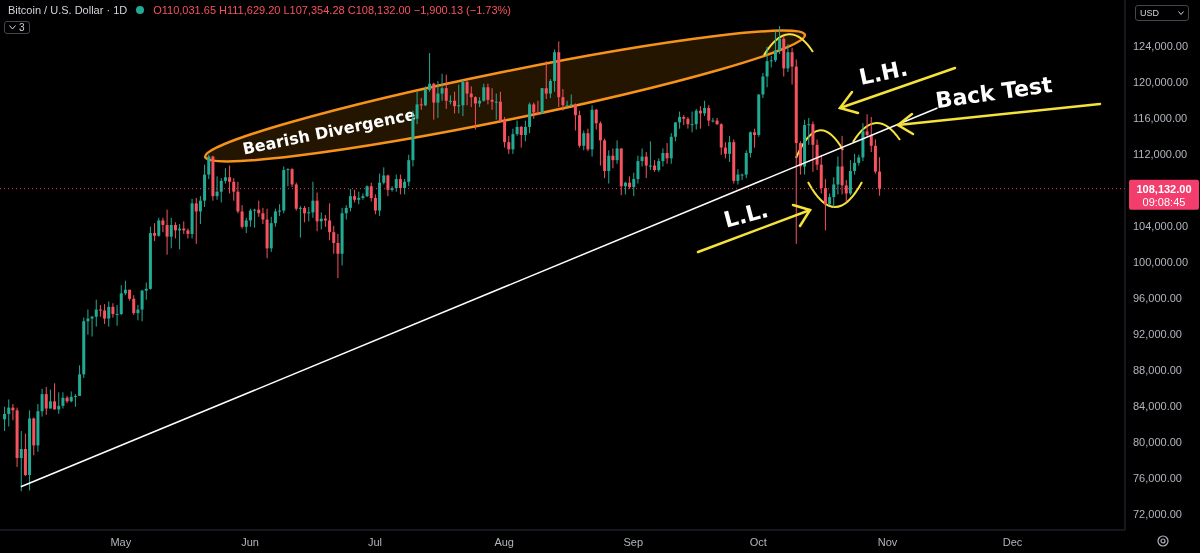  Describe the element at coordinates (758, 541) in the screenshot. I see `x-tick-label: Oct` at that location.